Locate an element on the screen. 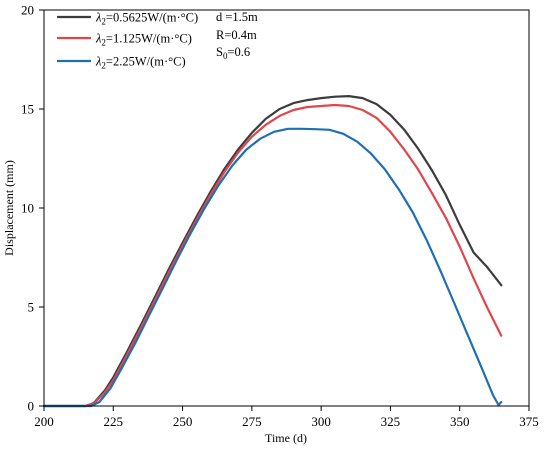 The width and height of the screenshot is (550, 451). annotation-saturation: S0=0.6 is located at coordinates (233, 53).